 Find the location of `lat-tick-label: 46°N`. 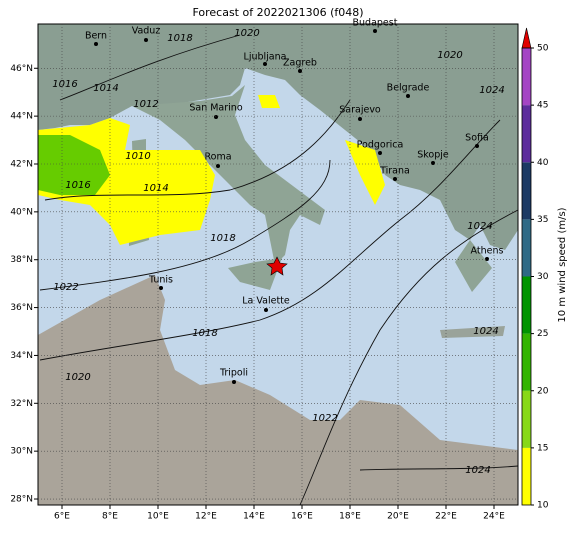

lat-tick-label: 46°N is located at coordinates (21, 69).